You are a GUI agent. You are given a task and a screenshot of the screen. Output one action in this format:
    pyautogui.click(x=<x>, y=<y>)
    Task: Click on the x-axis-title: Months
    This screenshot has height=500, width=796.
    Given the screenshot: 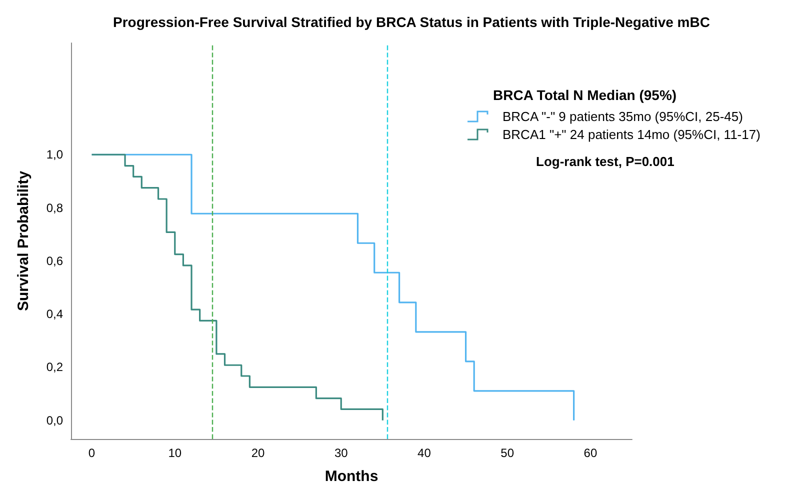 What is the action you would take?
    pyautogui.click(x=351, y=476)
    